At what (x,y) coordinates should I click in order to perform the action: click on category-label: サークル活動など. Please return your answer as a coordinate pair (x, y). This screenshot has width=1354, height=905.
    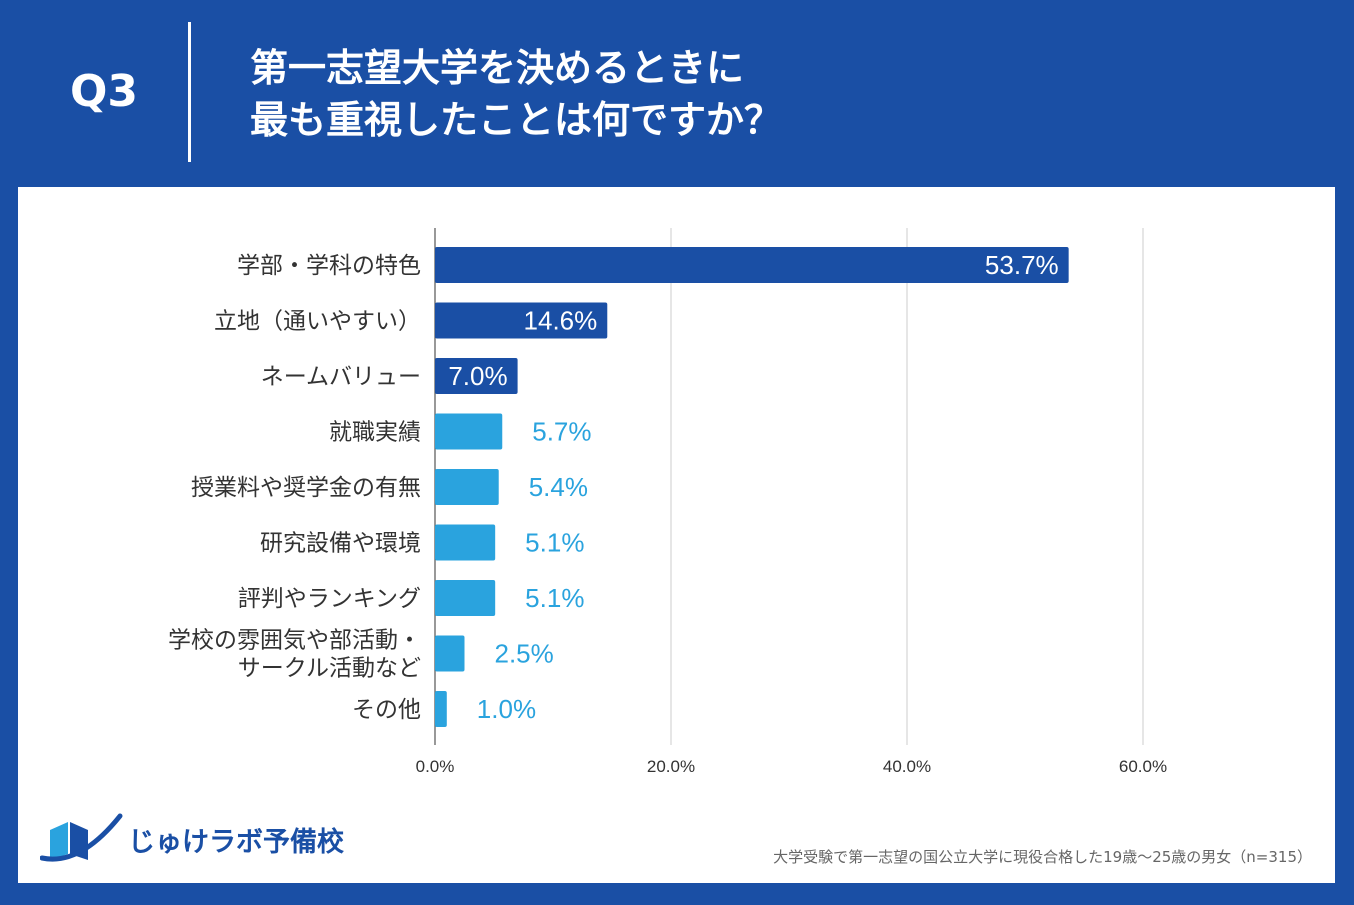
    Looking at the image, I should click on (329, 669).